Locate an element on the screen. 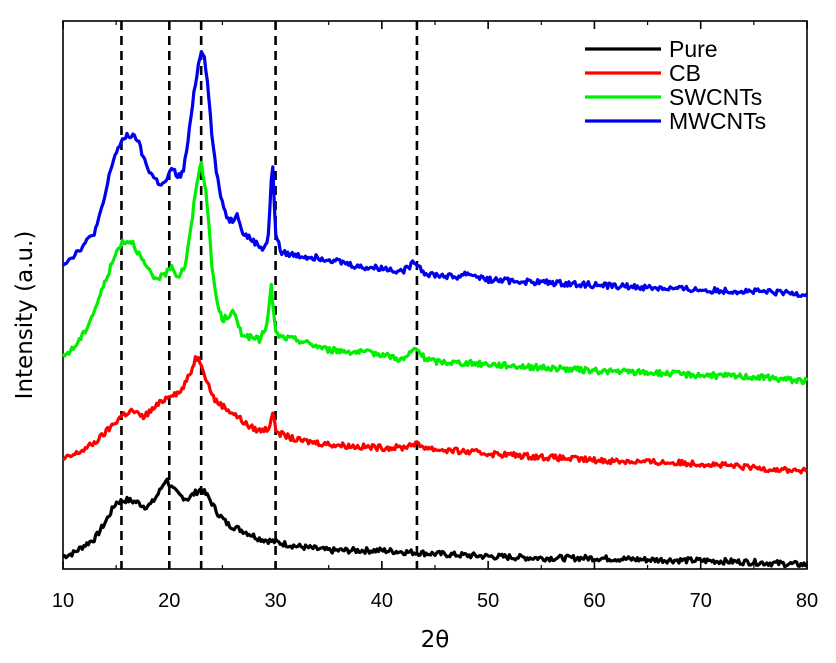  x-tick-label: 40 is located at coordinates (382, 601).